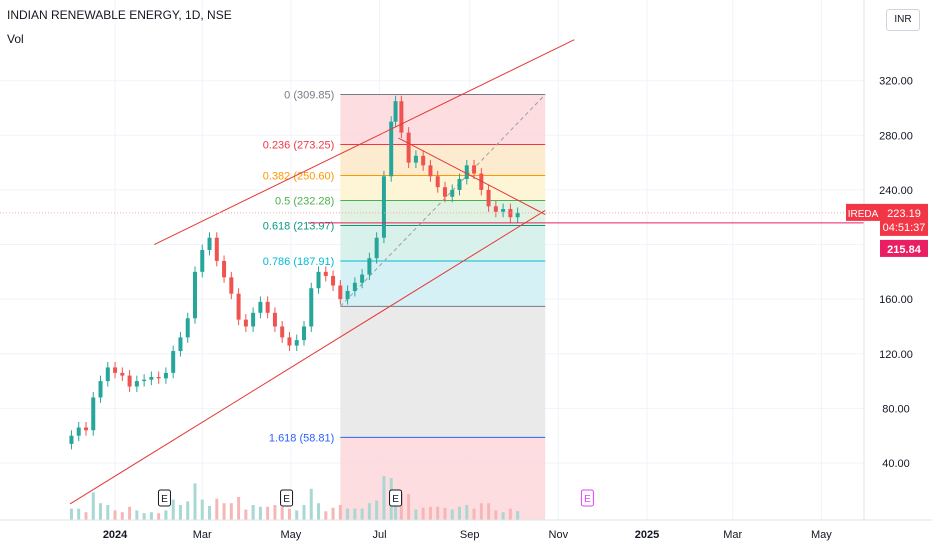  What do you see at coordinates (119, 15) in the screenshot?
I see `chart-title: INDIAN RENEWABLE ENERGY, 1D, NSE` at bounding box center [119, 15].